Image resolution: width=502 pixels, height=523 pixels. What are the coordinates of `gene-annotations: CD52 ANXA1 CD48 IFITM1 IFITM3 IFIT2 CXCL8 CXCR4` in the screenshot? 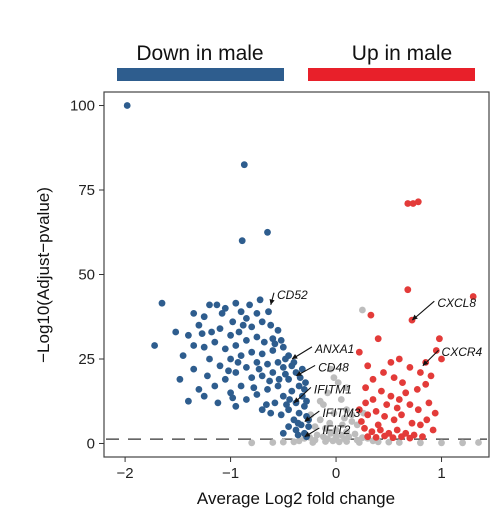 It's located at (376, 363).